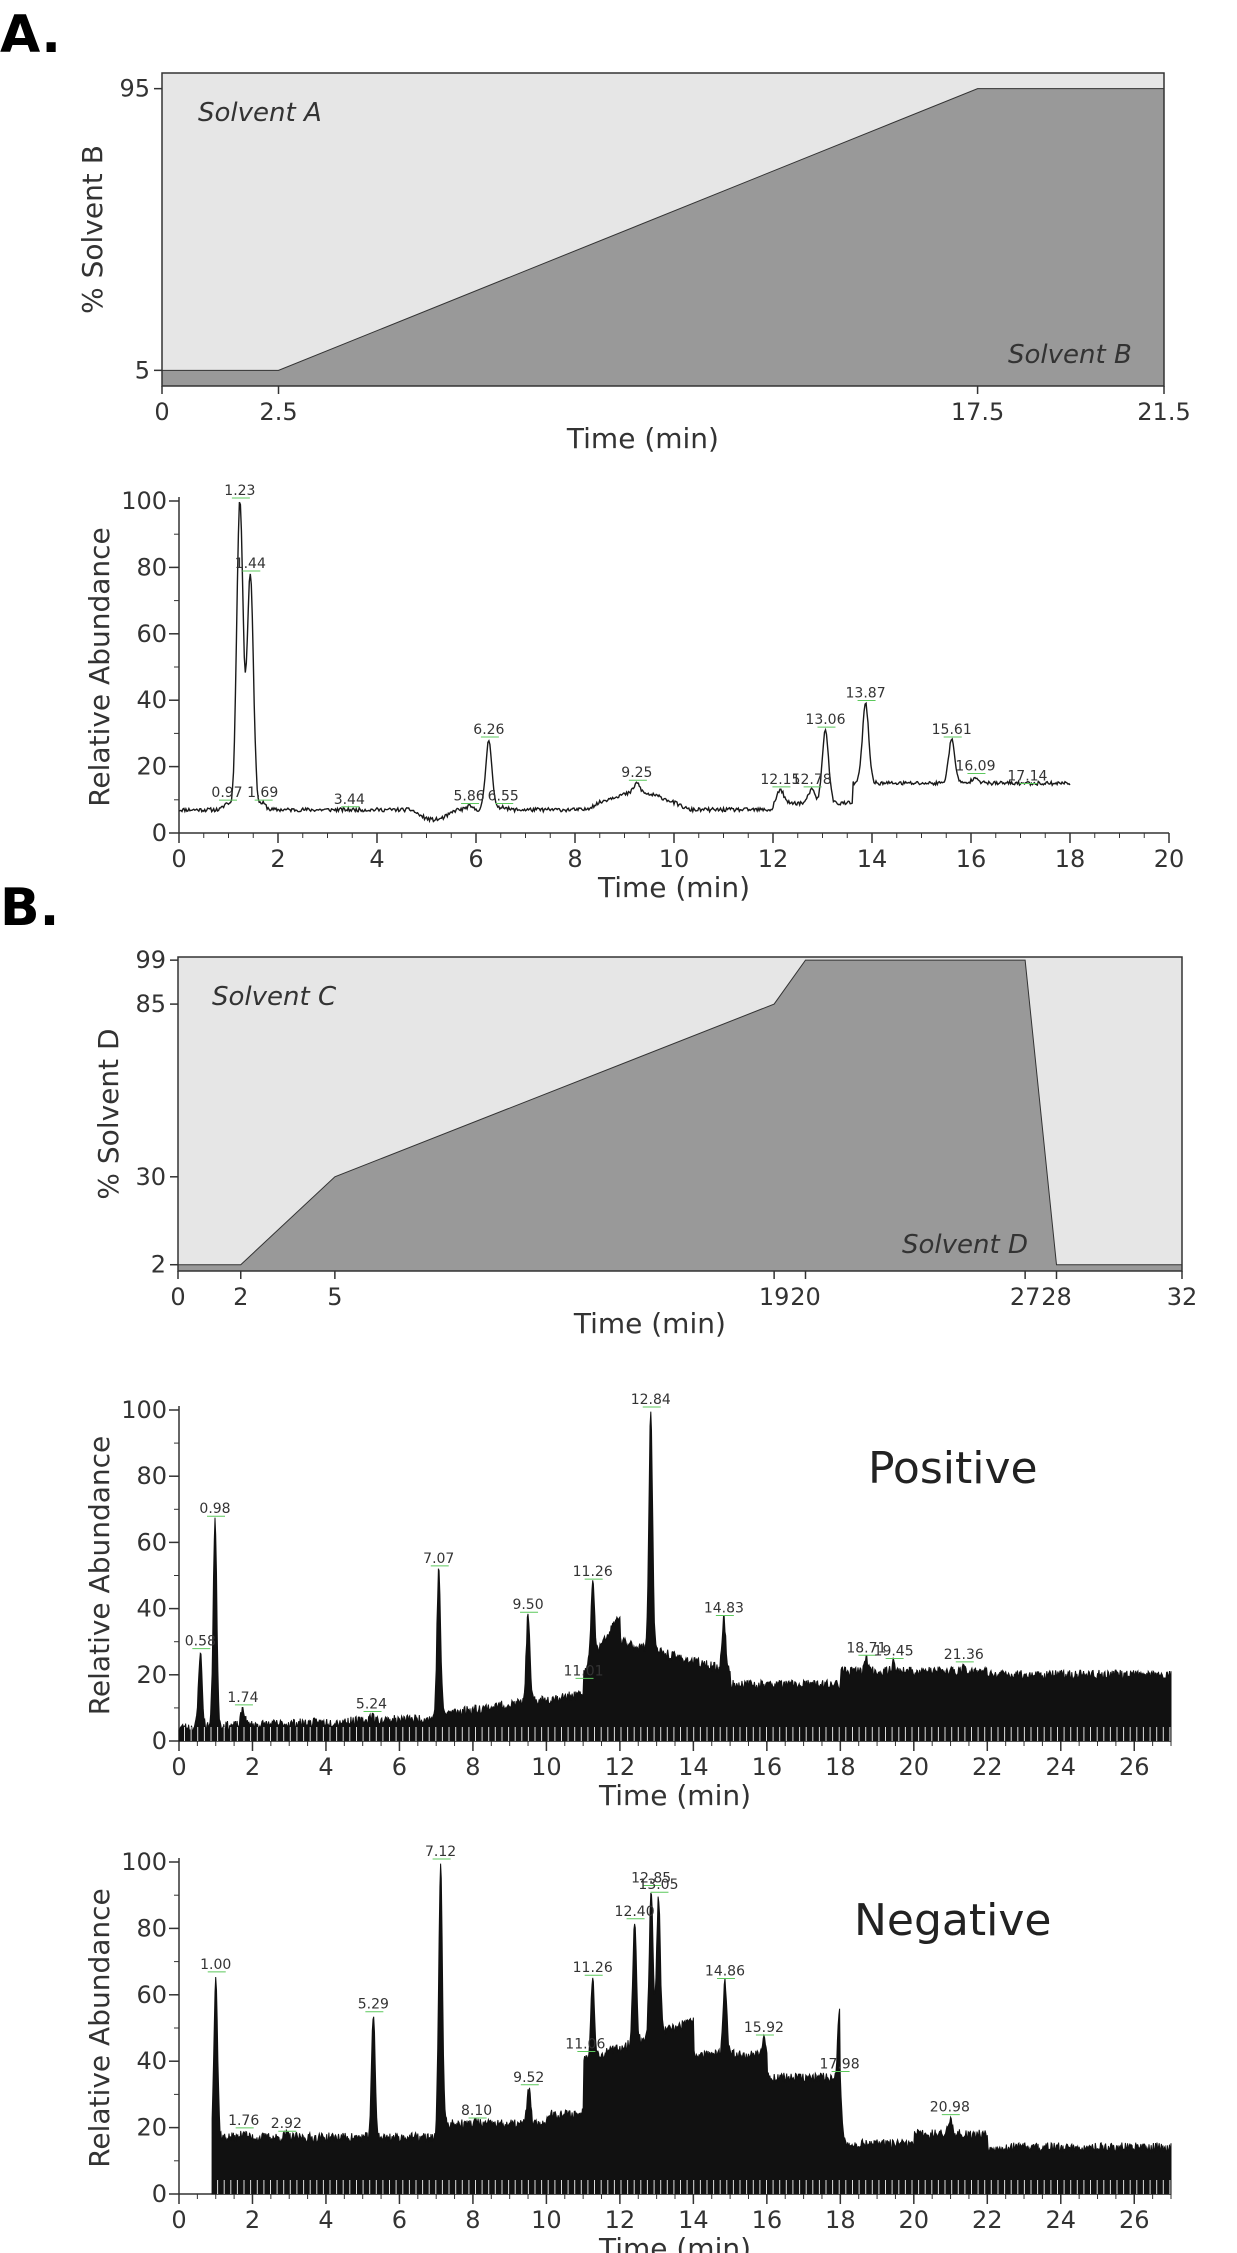 This screenshot has width=1237, height=2253. I want to click on y-tick-label: 99, so click(150, 960).